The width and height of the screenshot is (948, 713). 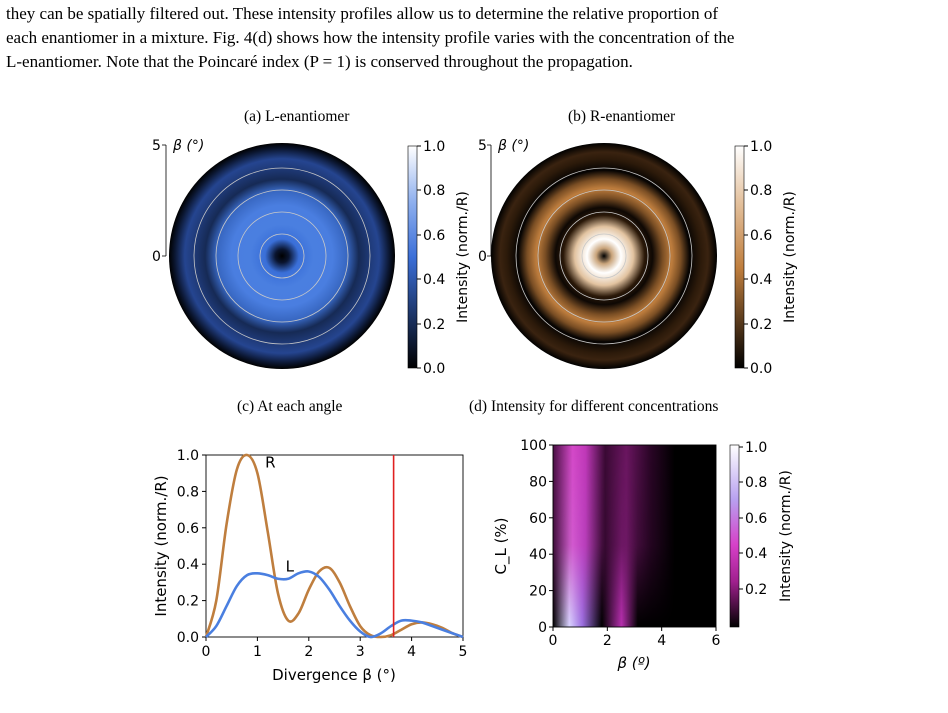 I want to click on panel-b-colorbar, so click(x=739, y=257).